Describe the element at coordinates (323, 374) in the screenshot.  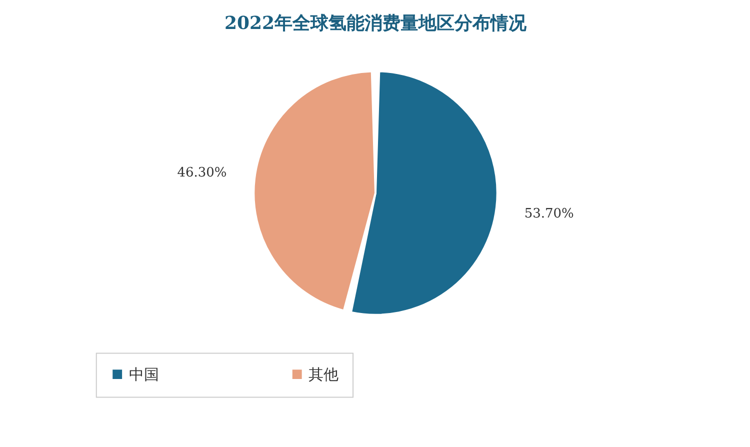
I see `legend-label: 其他` at that location.